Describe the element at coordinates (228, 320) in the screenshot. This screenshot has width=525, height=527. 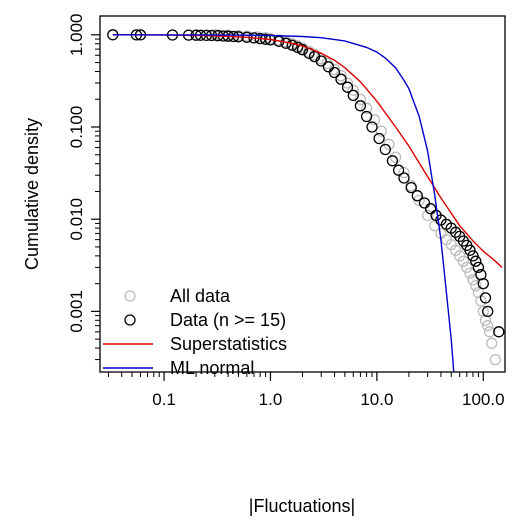
I see `legend-data-n15-label: Data (n >= 15)` at that location.